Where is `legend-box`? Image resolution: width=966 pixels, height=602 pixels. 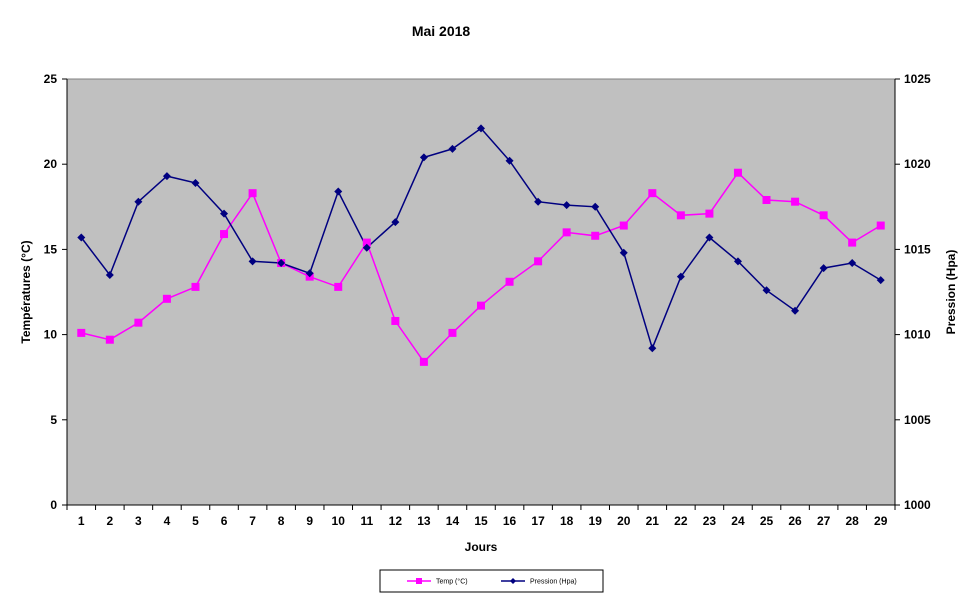
legend-box is located at coordinates (491, 581).